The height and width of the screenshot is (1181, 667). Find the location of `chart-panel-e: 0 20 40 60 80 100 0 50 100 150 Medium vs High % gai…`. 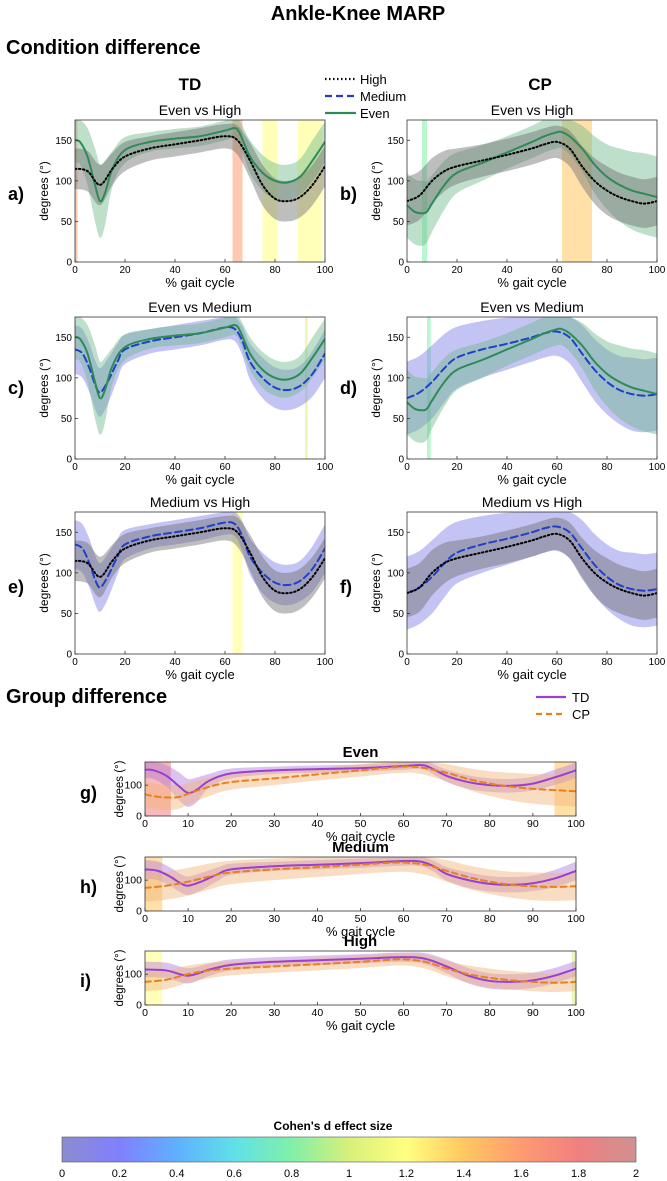

chart-panel-e: 0 20 40 60 80 100 0 50 100 150 Medium vs High % gai… is located at coordinates (171, 588).